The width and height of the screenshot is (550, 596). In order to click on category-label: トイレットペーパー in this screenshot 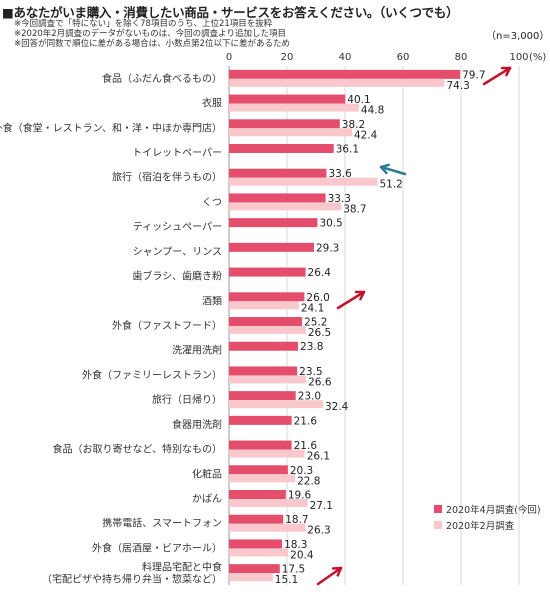, I will do `click(177, 153)`.